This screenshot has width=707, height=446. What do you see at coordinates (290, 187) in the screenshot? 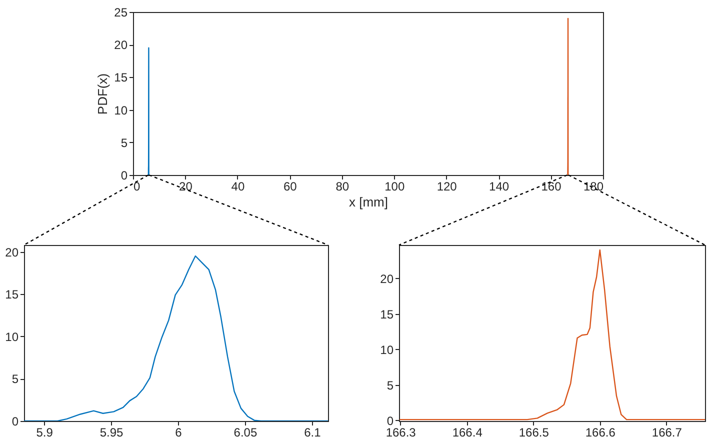
I see `x-tick-label: 60` at bounding box center [290, 187].